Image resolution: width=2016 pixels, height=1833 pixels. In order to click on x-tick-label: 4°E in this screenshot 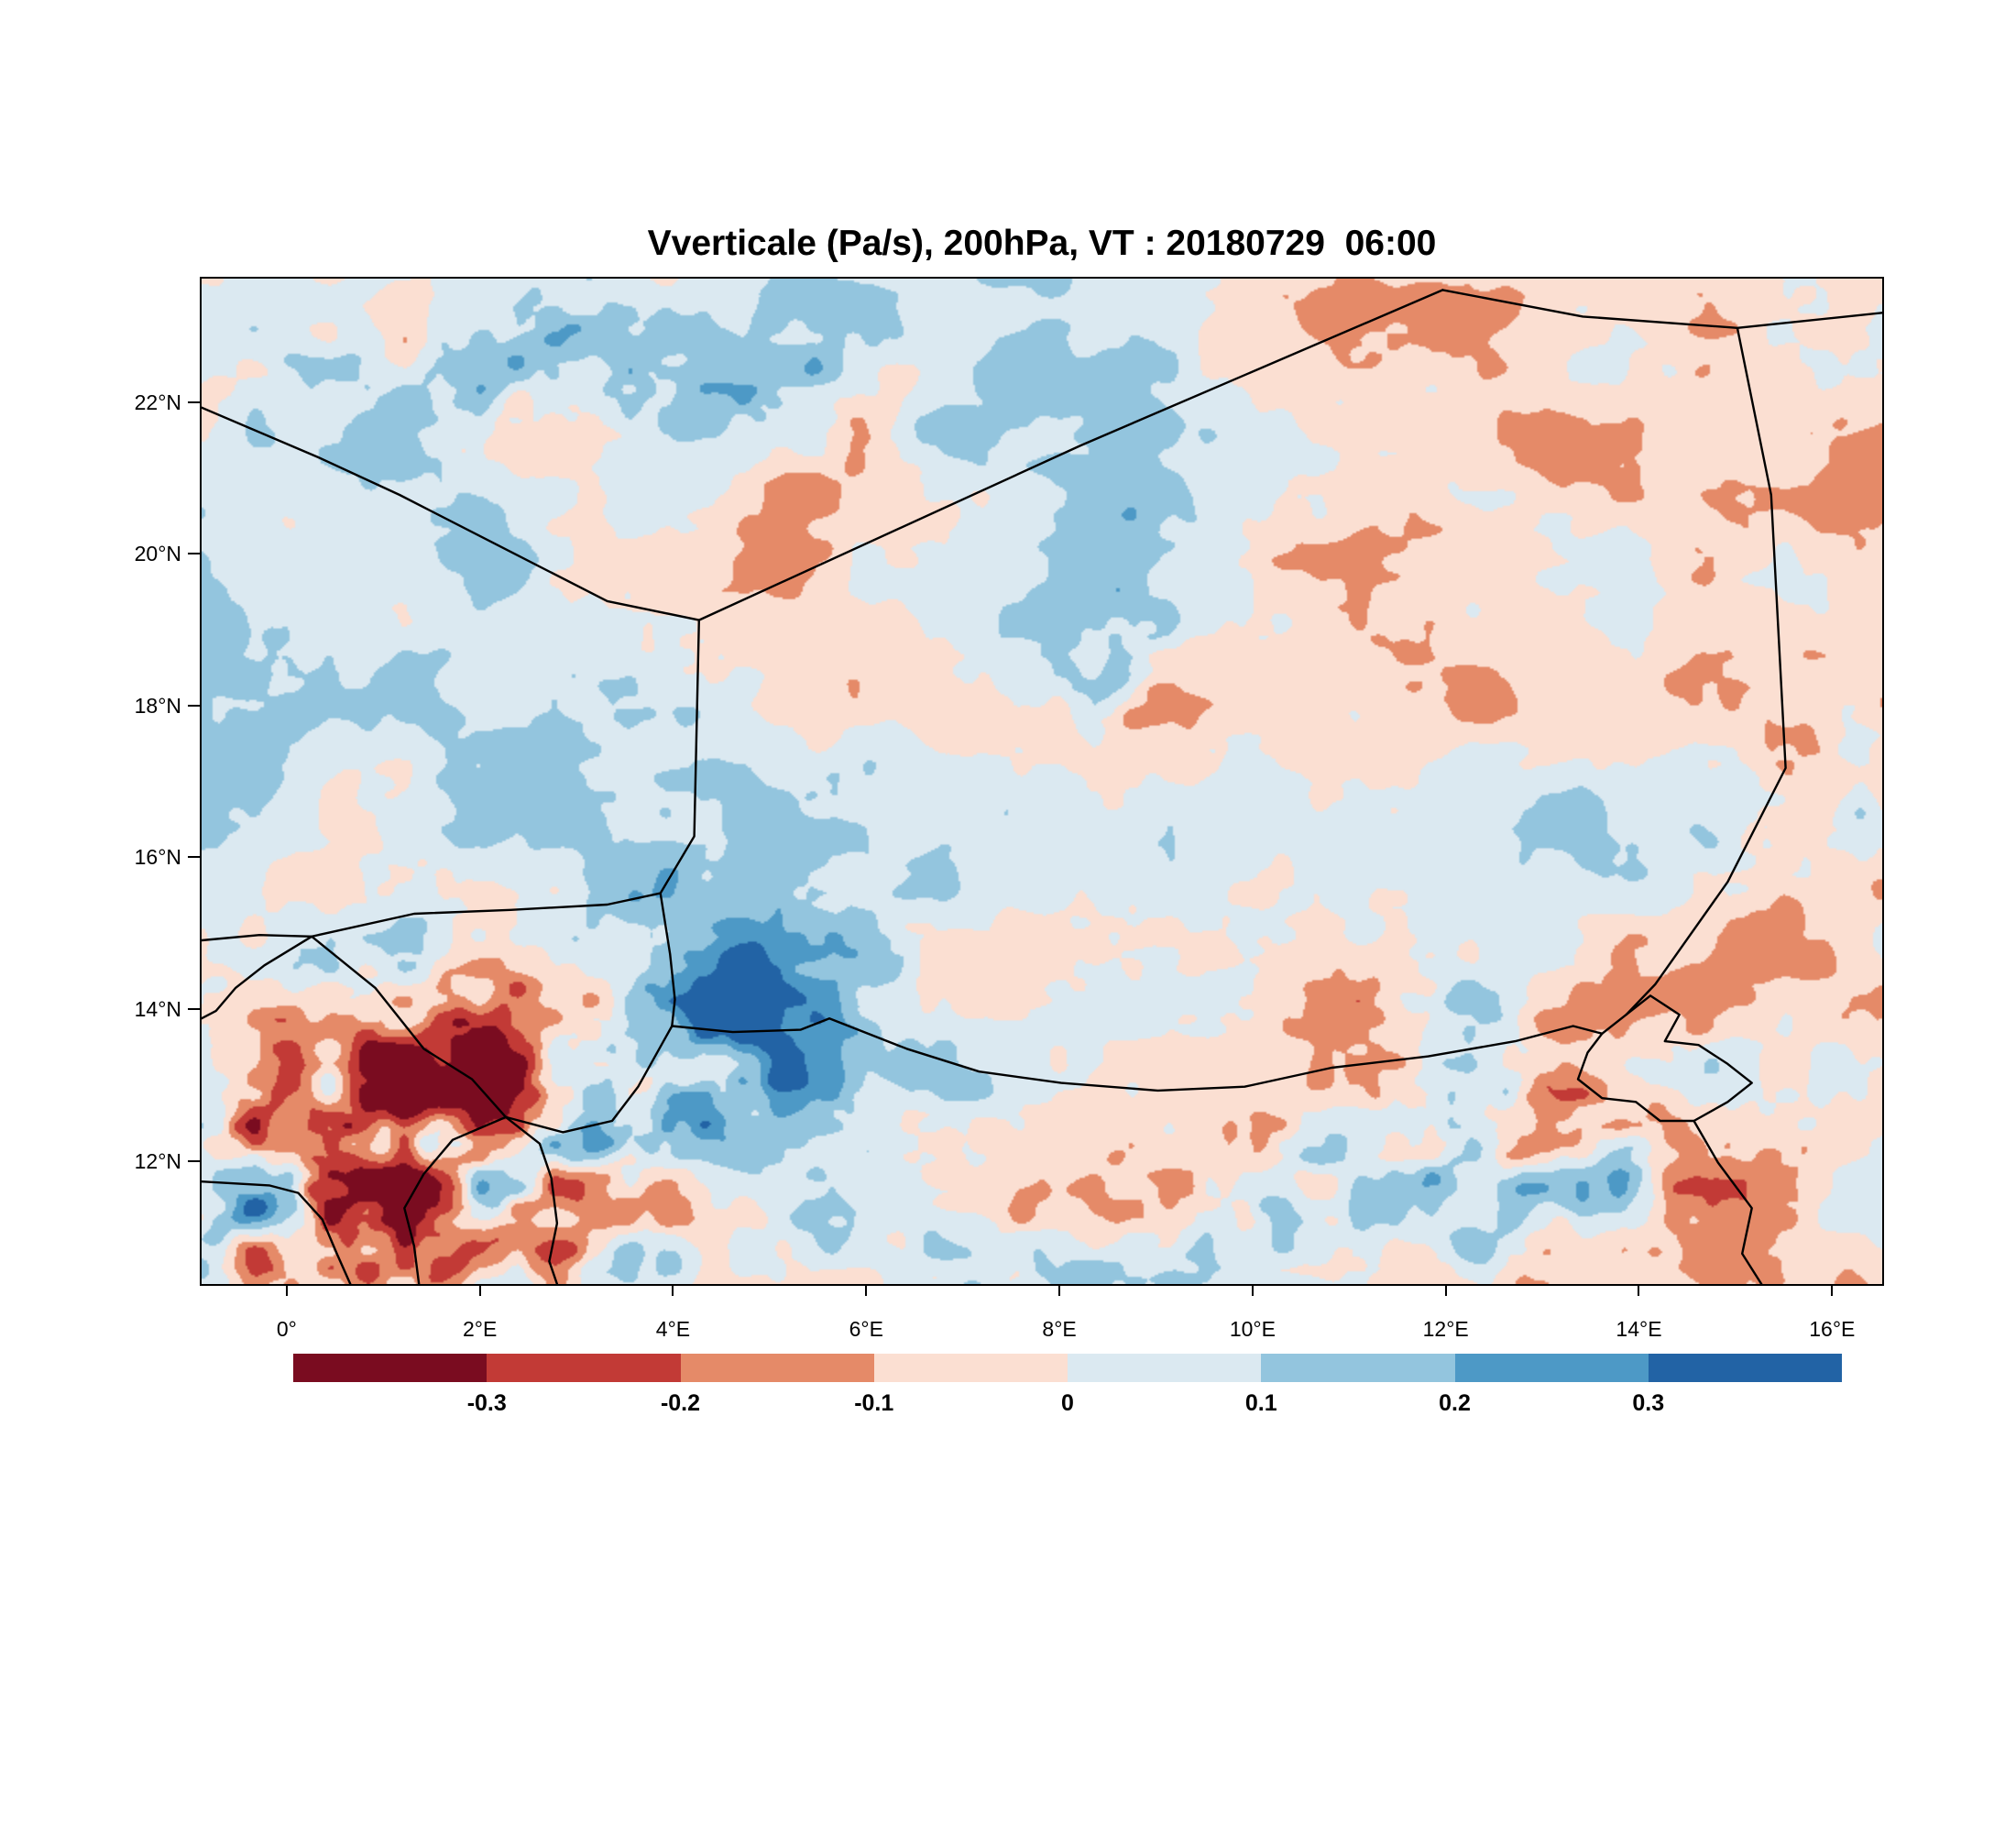, I will do `click(673, 1329)`.